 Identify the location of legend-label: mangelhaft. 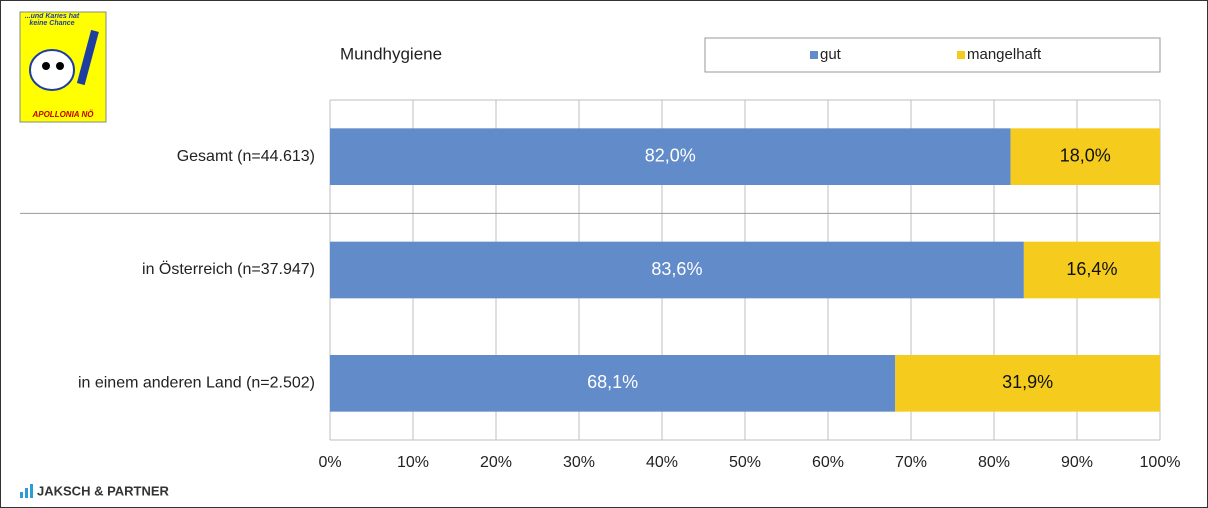
(1004, 54).